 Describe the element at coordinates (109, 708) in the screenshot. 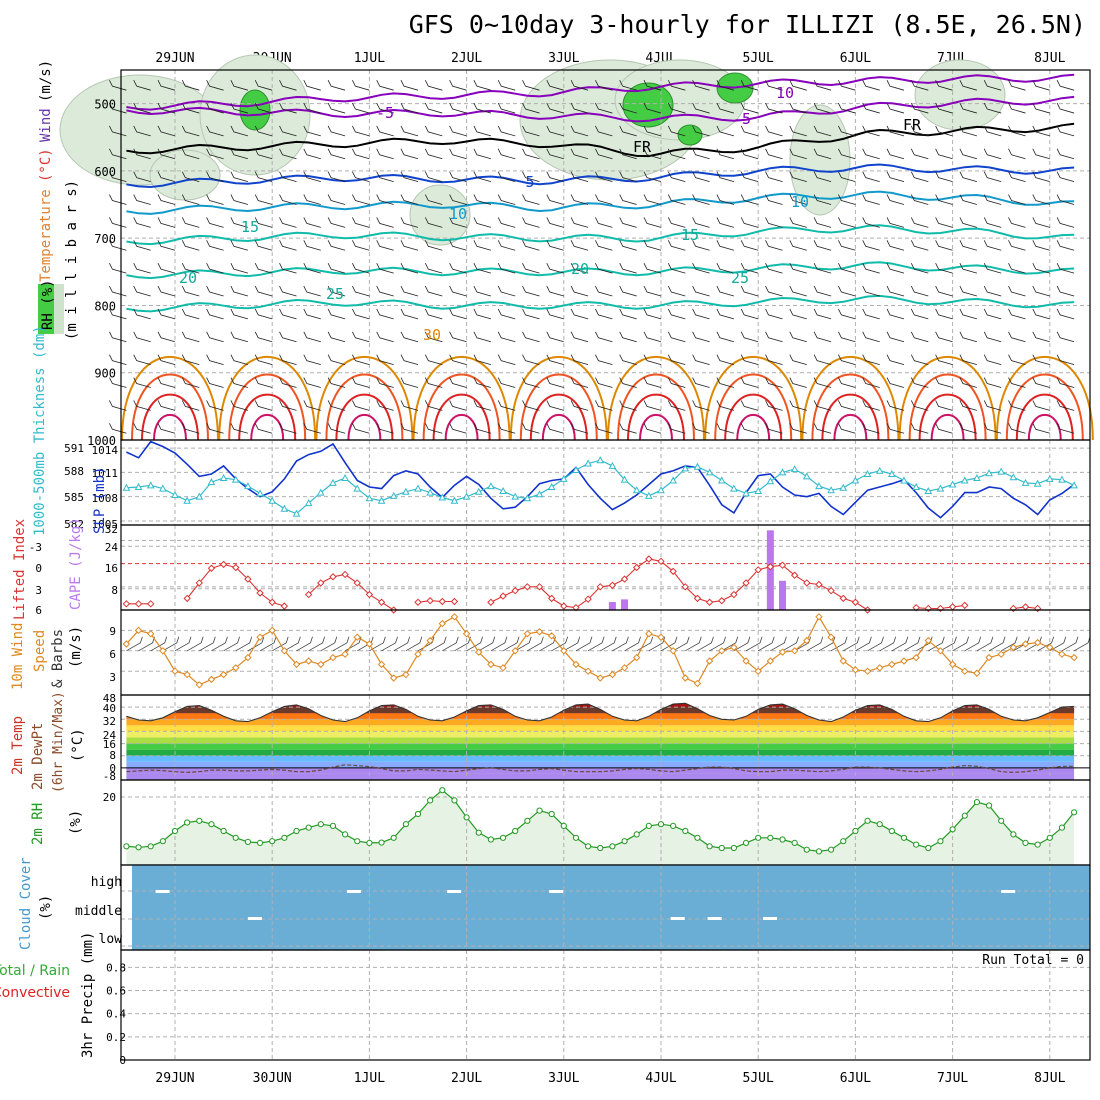

I see `temp-ytick: 40` at that location.